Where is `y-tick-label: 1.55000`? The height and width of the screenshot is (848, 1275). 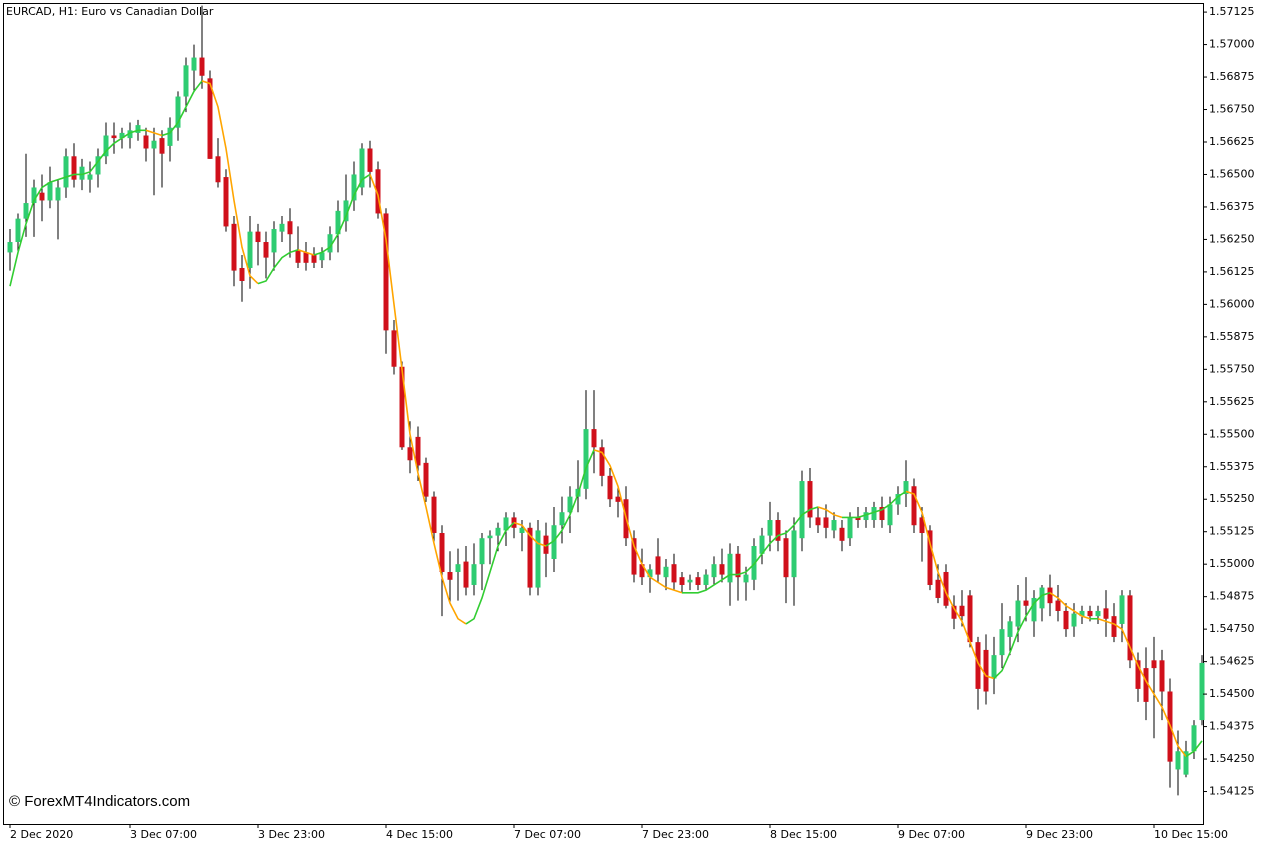
y-tick-label: 1.55000 is located at coordinates (1232, 563).